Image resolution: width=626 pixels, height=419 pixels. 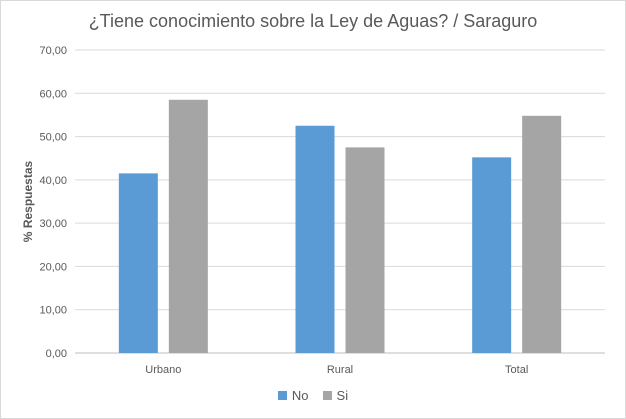 I want to click on y-tick-label: 0,00, so click(x=56, y=354).